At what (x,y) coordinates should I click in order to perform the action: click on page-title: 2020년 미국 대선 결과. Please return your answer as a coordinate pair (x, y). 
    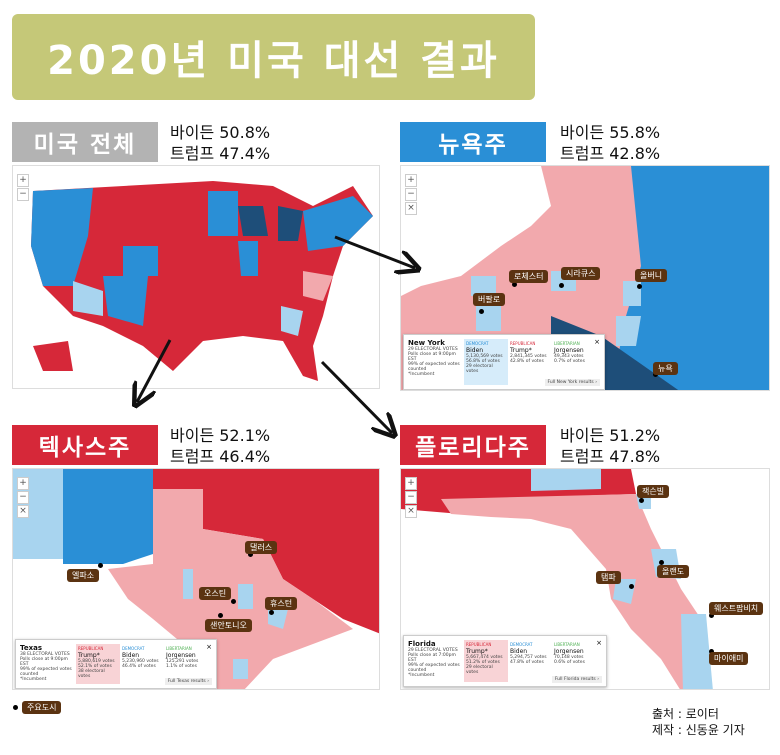
    Looking at the image, I should click on (273, 57).